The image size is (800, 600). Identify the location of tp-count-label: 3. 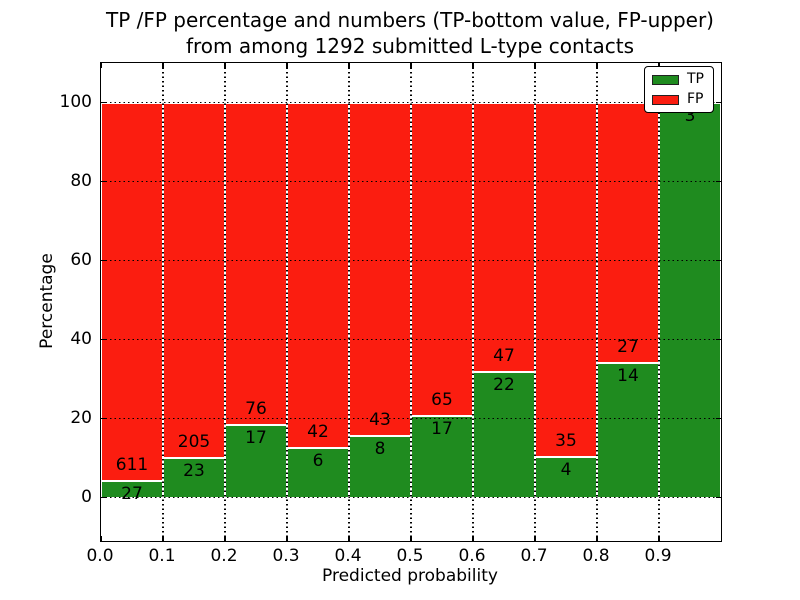
(690, 115).